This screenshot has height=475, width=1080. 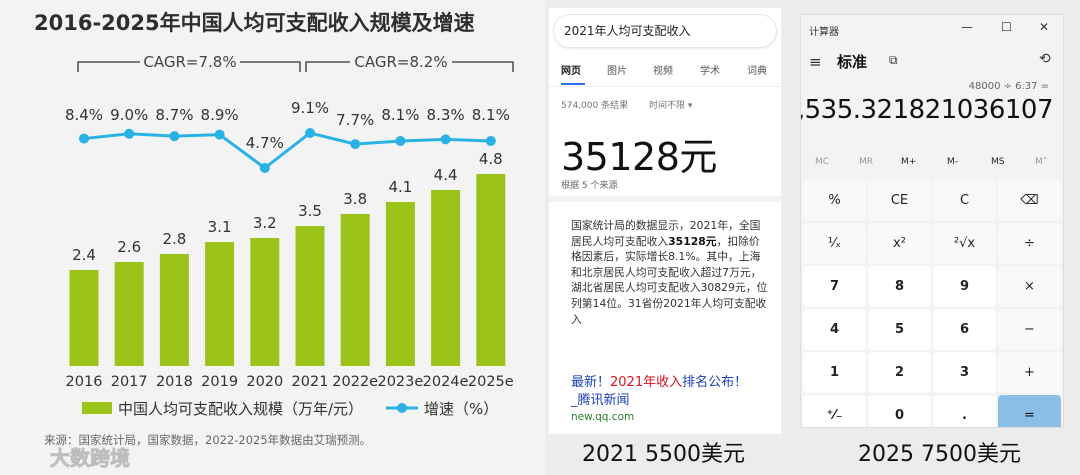 What do you see at coordinates (665, 31) in the screenshot?
I see `search-input: 2021年人均可支配收入` at bounding box center [665, 31].